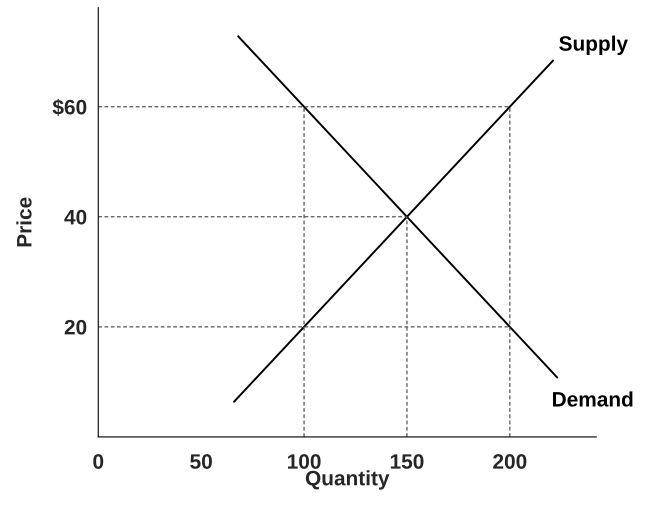 This screenshot has width=664, height=514. Describe the element at coordinates (75, 327) in the screenshot. I see `y-tick-label: 20` at that location.